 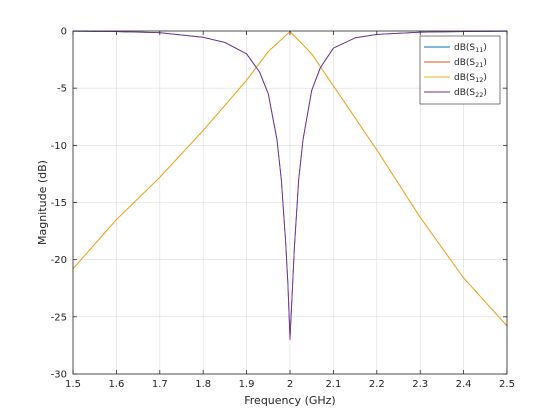 I want to click on y-tick-label: -15, so click(x=59, y=203).